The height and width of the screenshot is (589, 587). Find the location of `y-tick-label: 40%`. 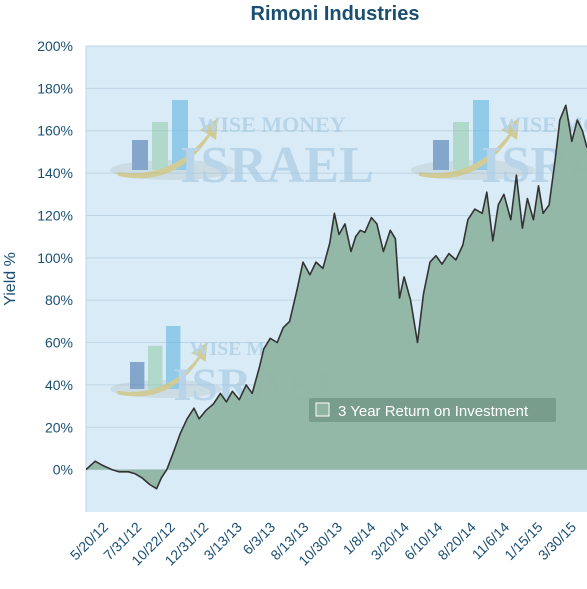

y-tick-label: 40% is located at coordinates (59, 385).